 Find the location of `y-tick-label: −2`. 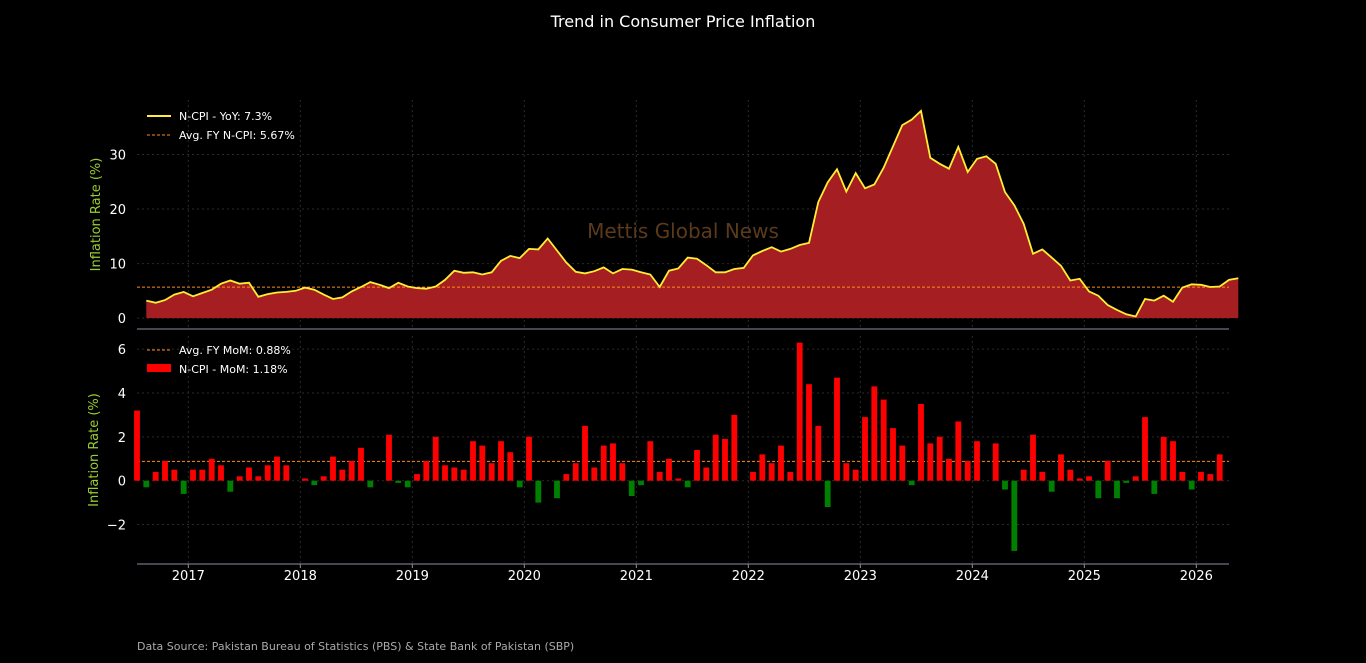

y-tick-label: −2 is located at coordinates (116, 526).